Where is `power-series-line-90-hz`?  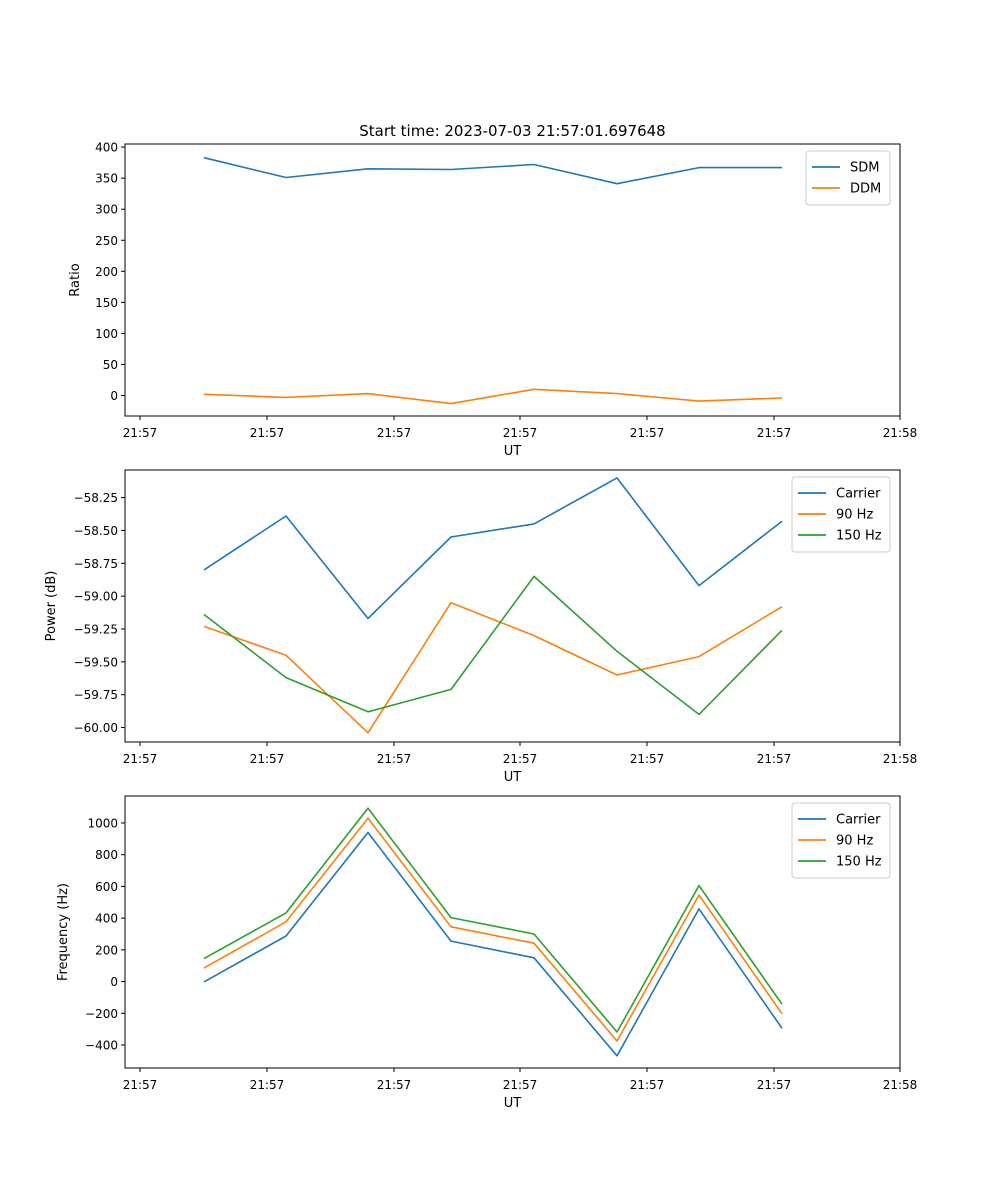 power-series-line-90-hz is located at coordinates (493, 667).